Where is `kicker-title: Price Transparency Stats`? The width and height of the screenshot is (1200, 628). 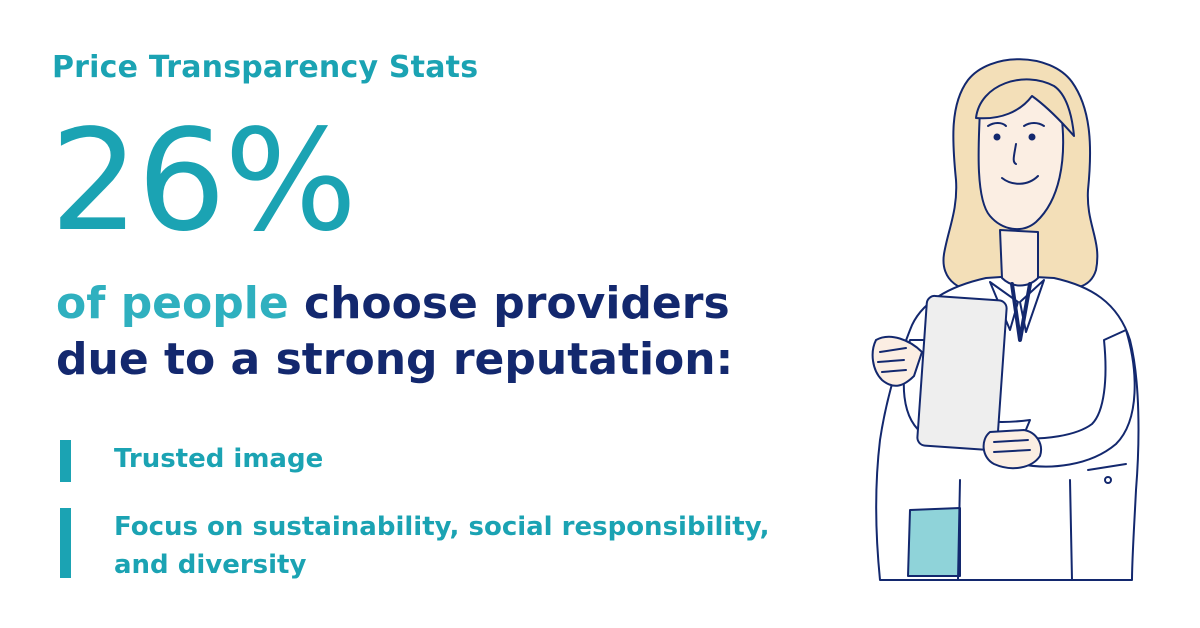
kicker-title: Price Transparency Stats is located at coordinates (265, 67).